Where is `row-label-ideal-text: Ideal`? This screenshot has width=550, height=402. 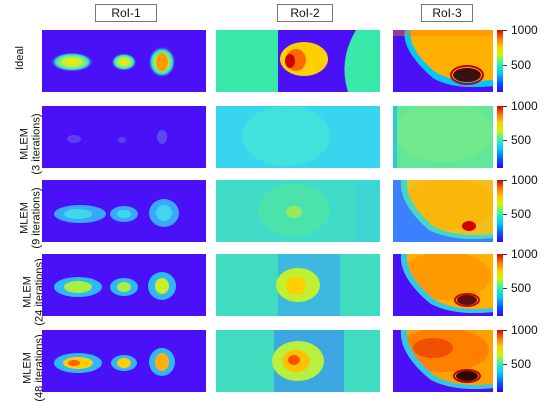
row-label-ideal-text: Ideal is located at coordinates (19, 58).